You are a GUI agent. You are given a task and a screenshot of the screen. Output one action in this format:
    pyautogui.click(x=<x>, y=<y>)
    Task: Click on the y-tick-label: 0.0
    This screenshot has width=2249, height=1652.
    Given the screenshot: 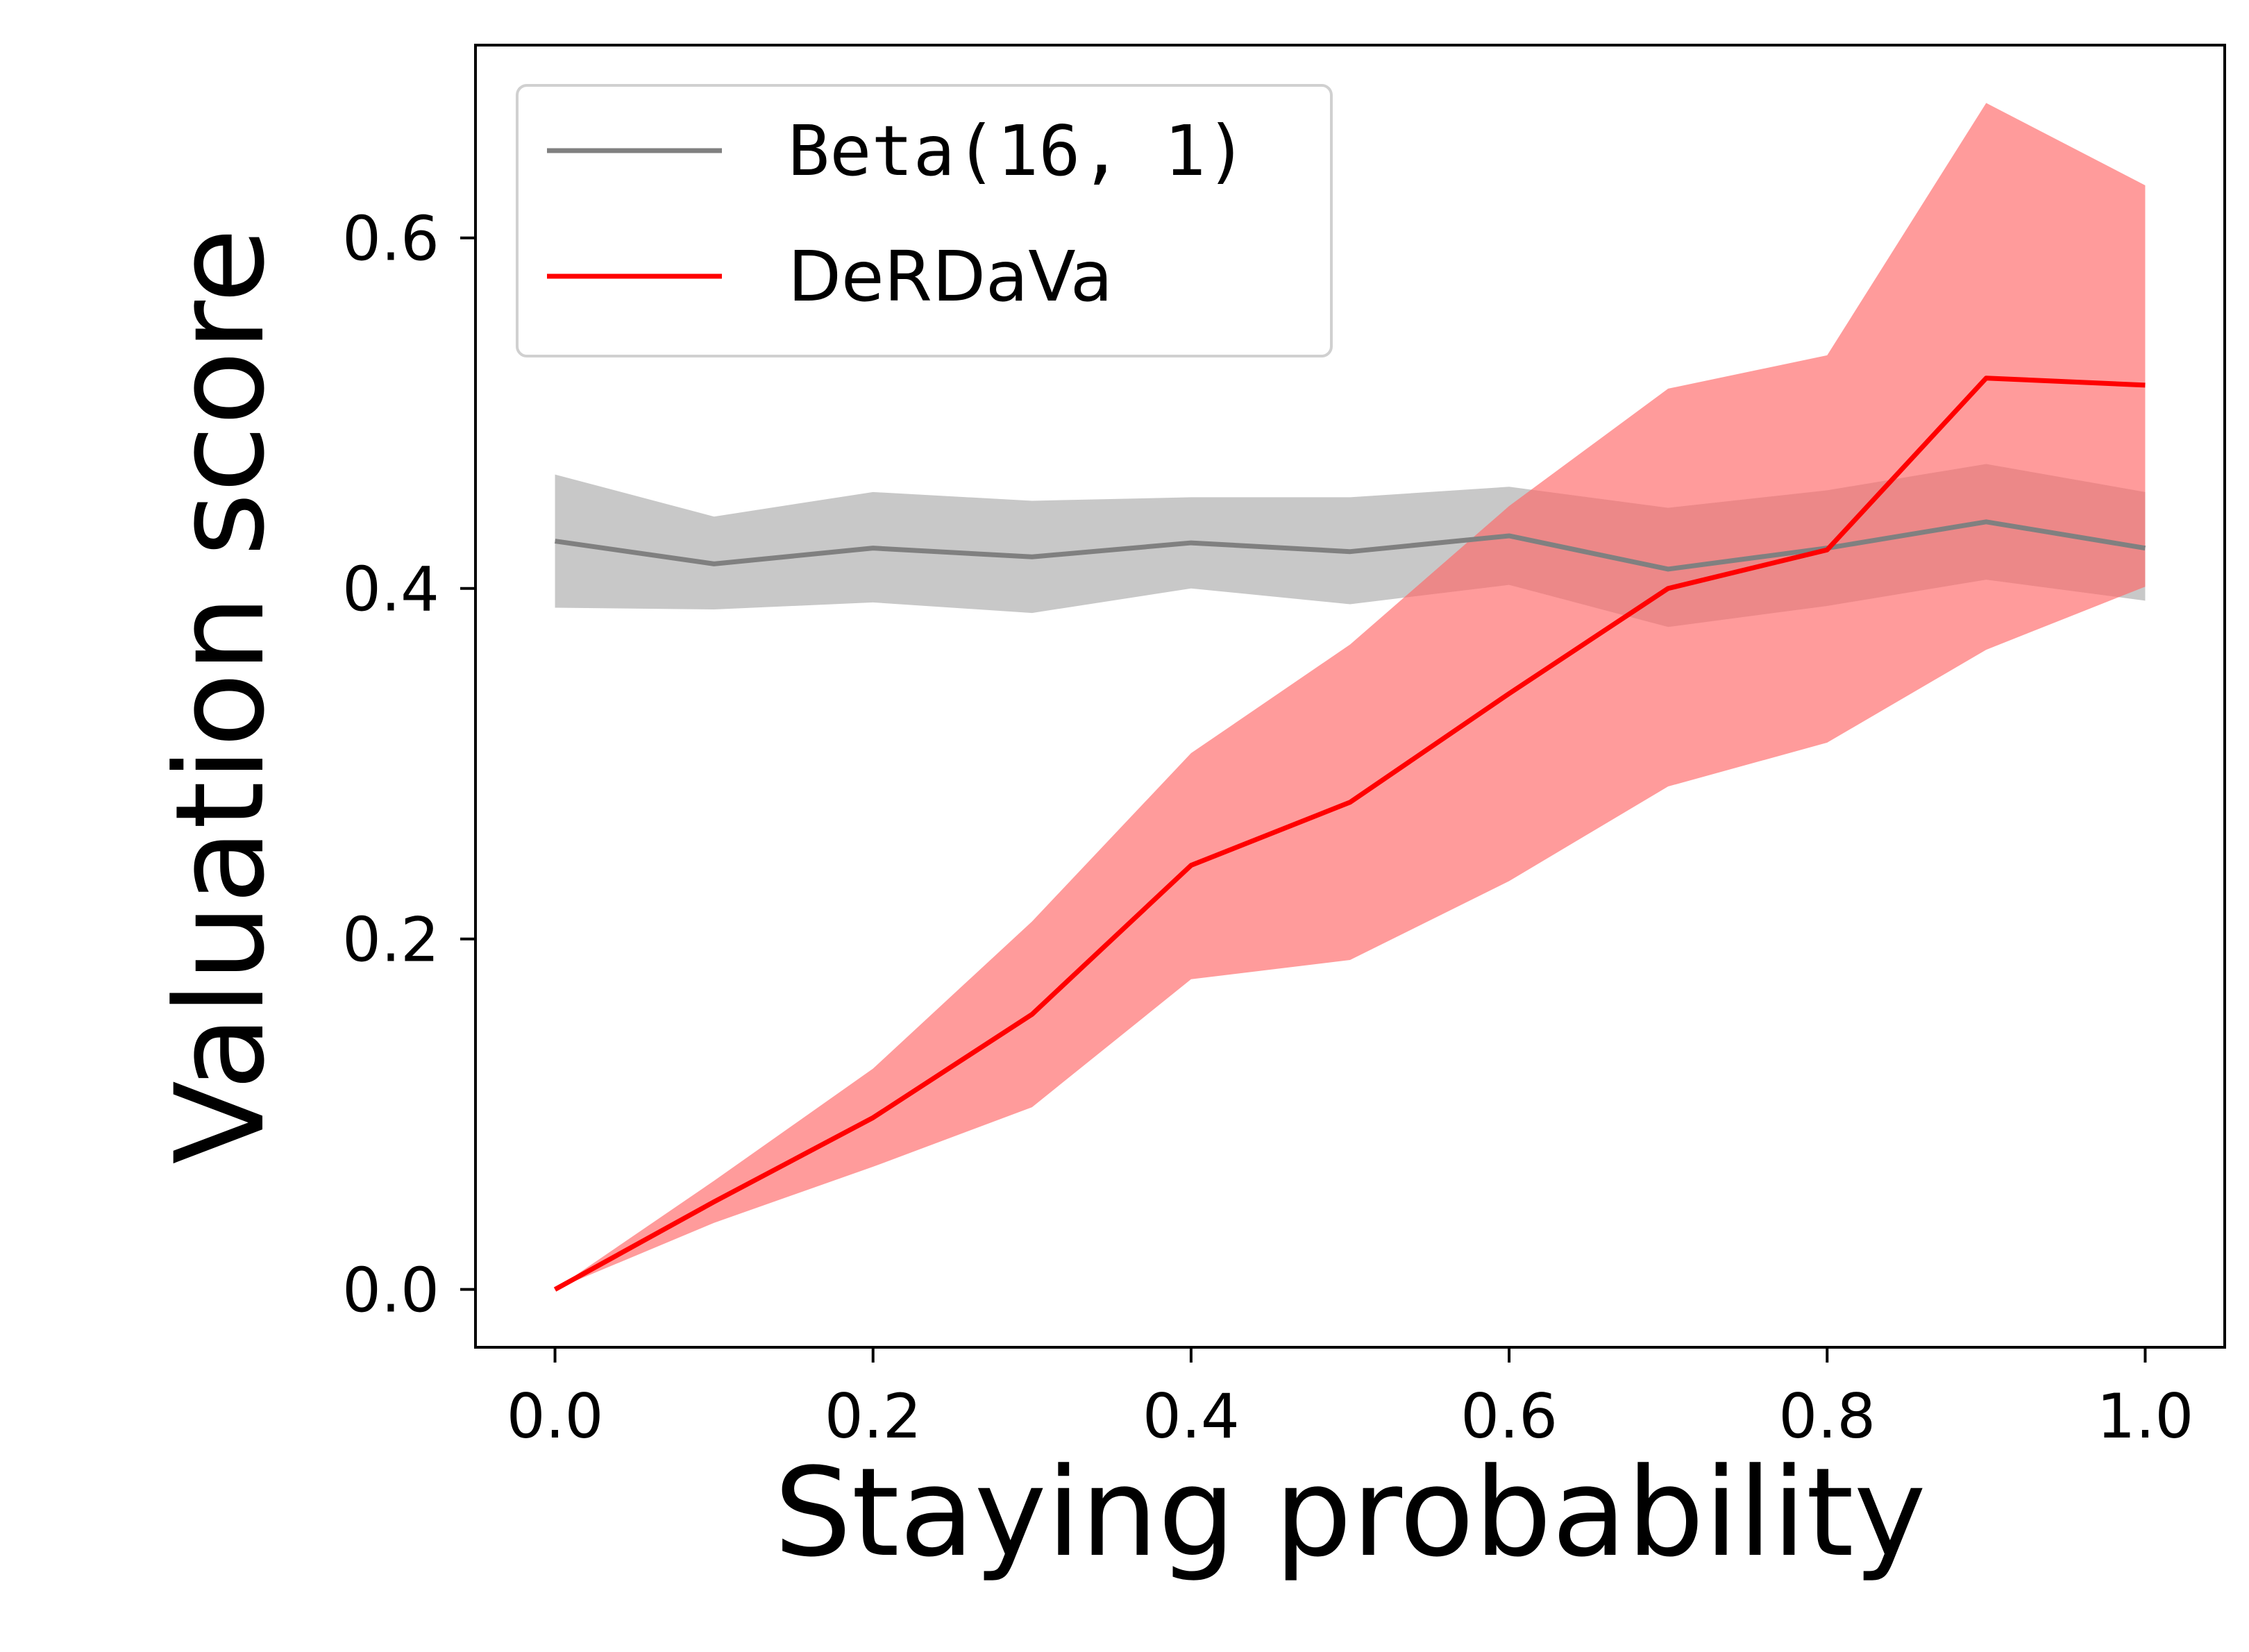 What is the action you would take?
    pyautogui.click(x=390, y=1290)
    